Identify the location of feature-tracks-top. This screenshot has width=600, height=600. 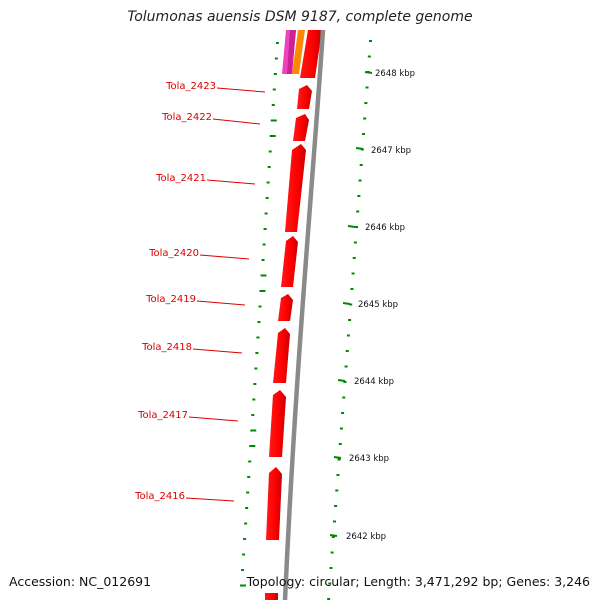
(302, 54).